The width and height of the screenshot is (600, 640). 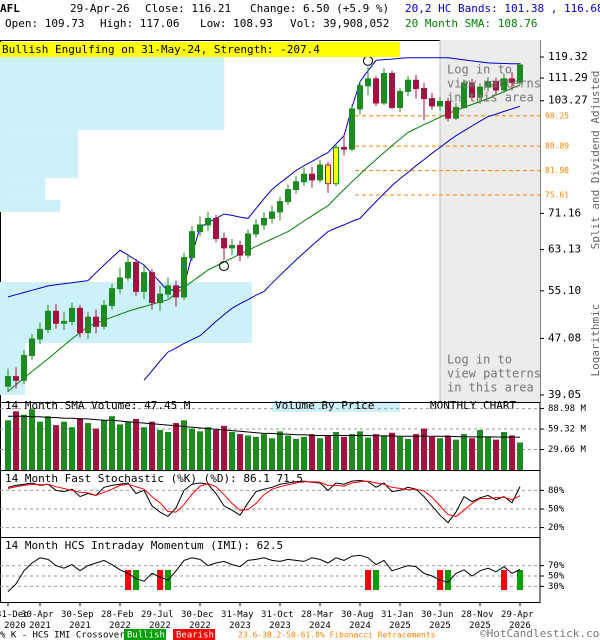 What do you see at coordinates (556, 528) in the screenshot?
I see `y-tick-label: 20%` at bounding box center [556, 528].